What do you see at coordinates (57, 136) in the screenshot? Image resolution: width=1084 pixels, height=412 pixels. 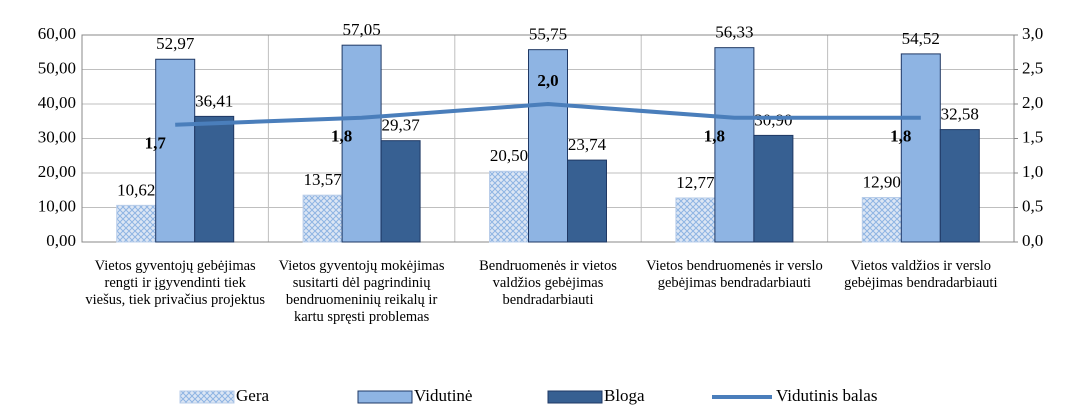 I see `y-tick-label: 30,00` at bounding box center [57, 136].